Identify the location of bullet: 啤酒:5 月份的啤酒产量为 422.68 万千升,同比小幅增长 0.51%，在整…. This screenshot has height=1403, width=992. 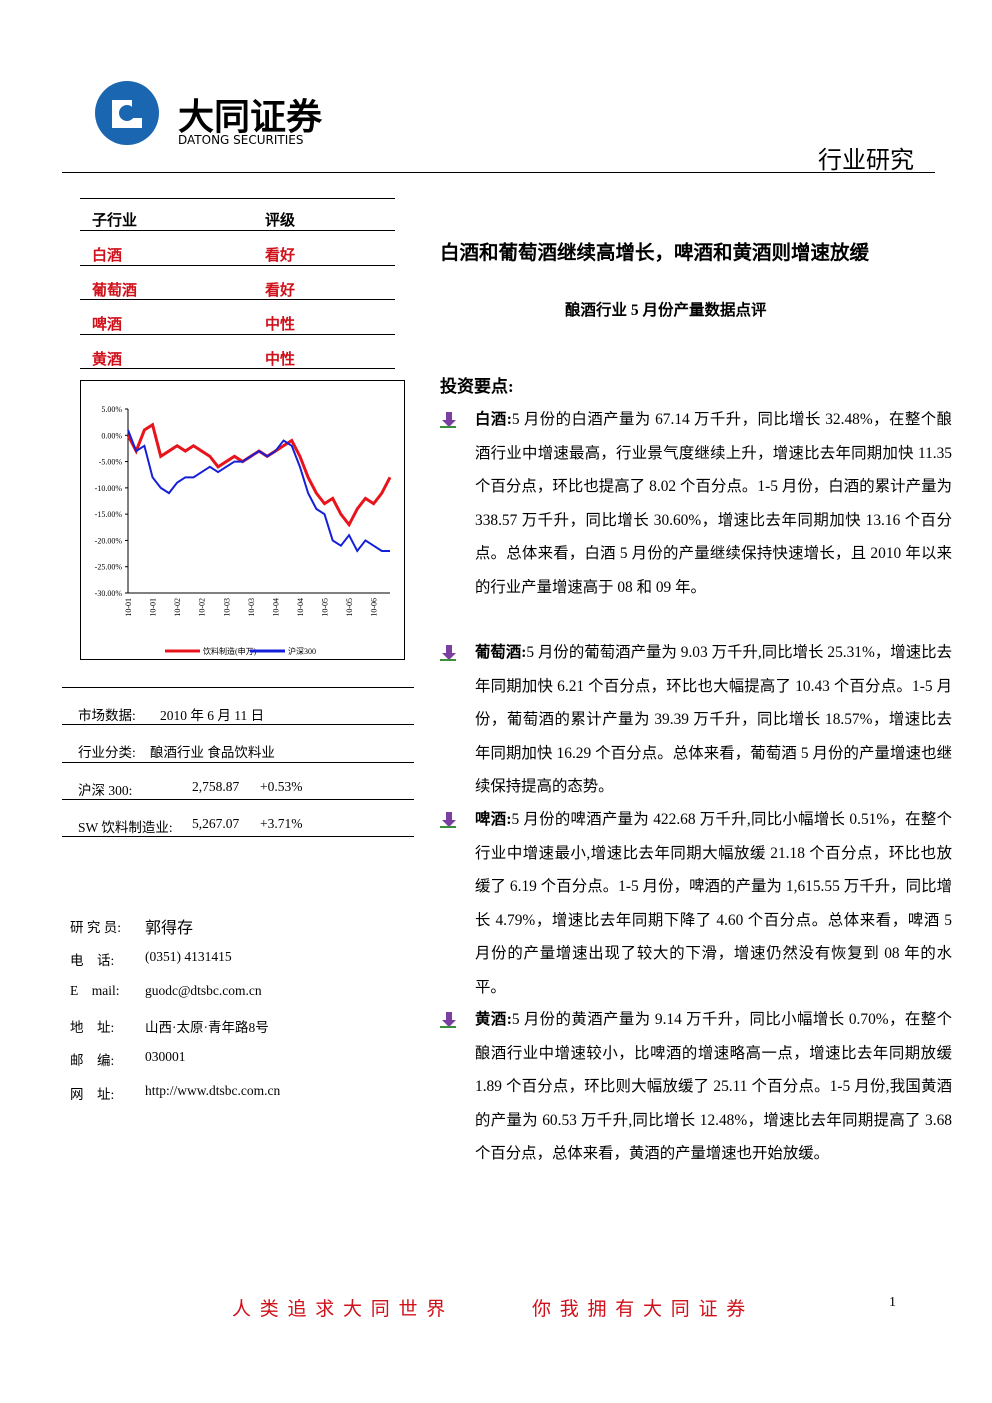
(696, 903).